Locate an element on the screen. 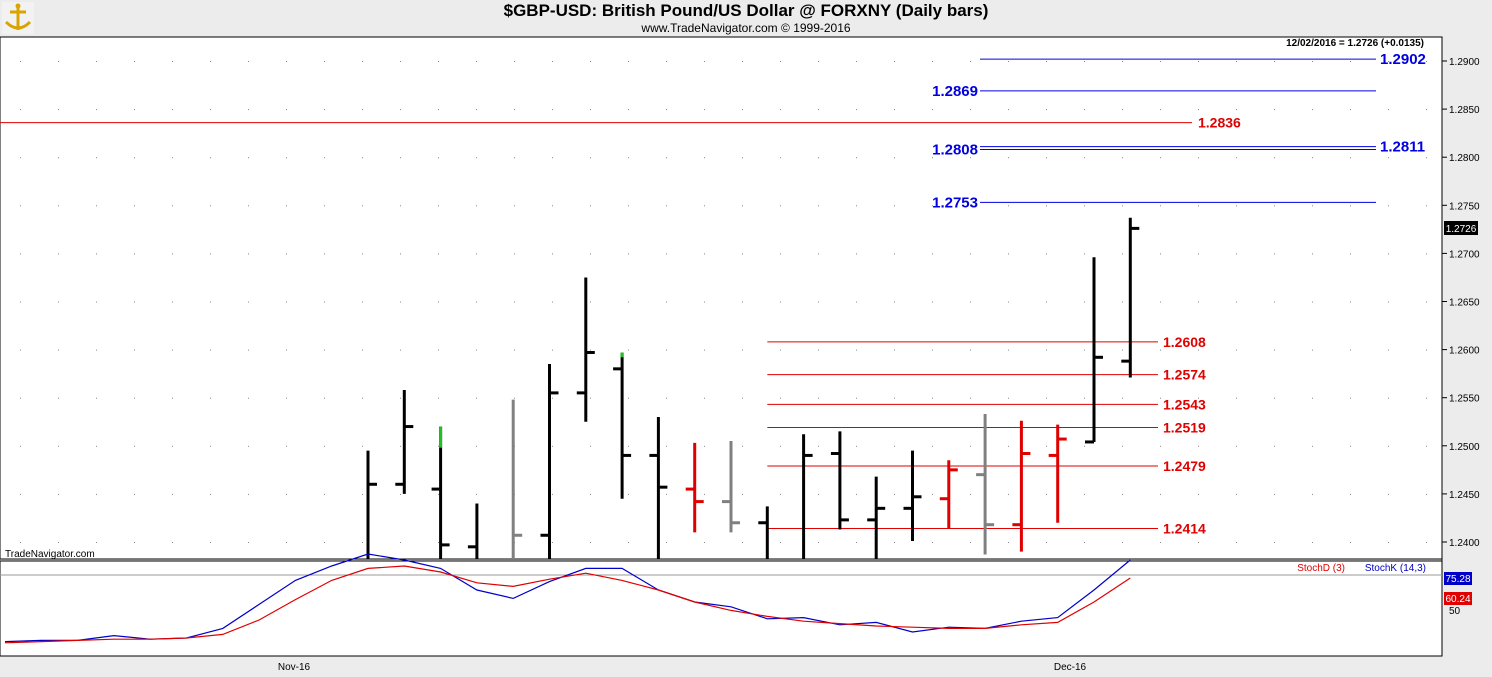 This screenshot has width=1492, height=677. stoch-level-label: 50 is located at coordinates (1455, 611).